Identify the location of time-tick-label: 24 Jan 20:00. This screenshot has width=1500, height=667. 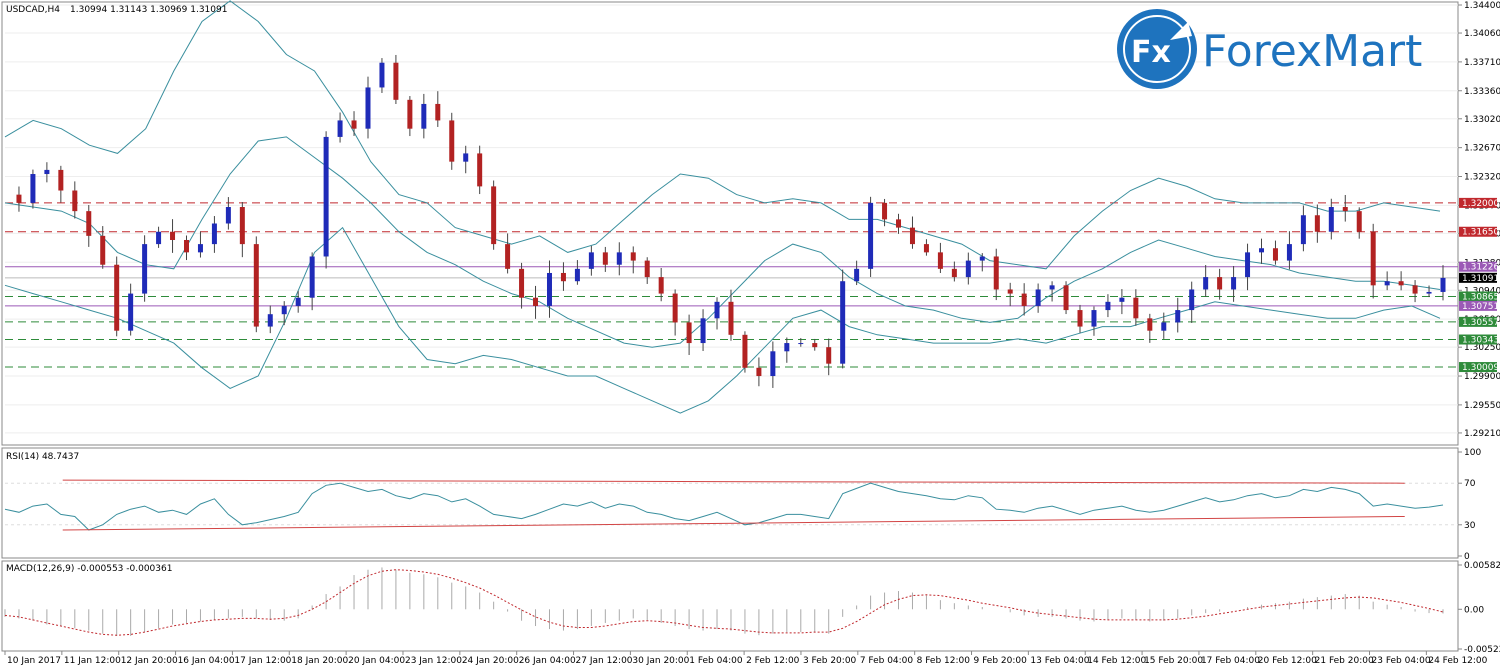
(490, 661).